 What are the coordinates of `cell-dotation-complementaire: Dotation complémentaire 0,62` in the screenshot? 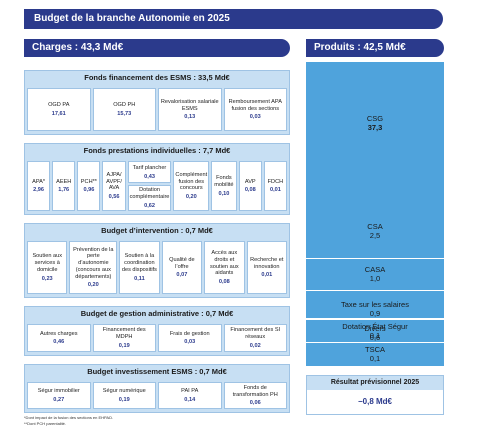 It's located at (149, 198).